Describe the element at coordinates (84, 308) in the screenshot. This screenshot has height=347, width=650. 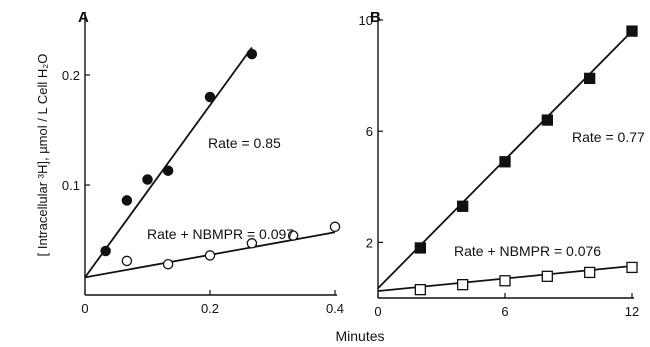
I see `panel-a-x-tick-label: 0` at that location.